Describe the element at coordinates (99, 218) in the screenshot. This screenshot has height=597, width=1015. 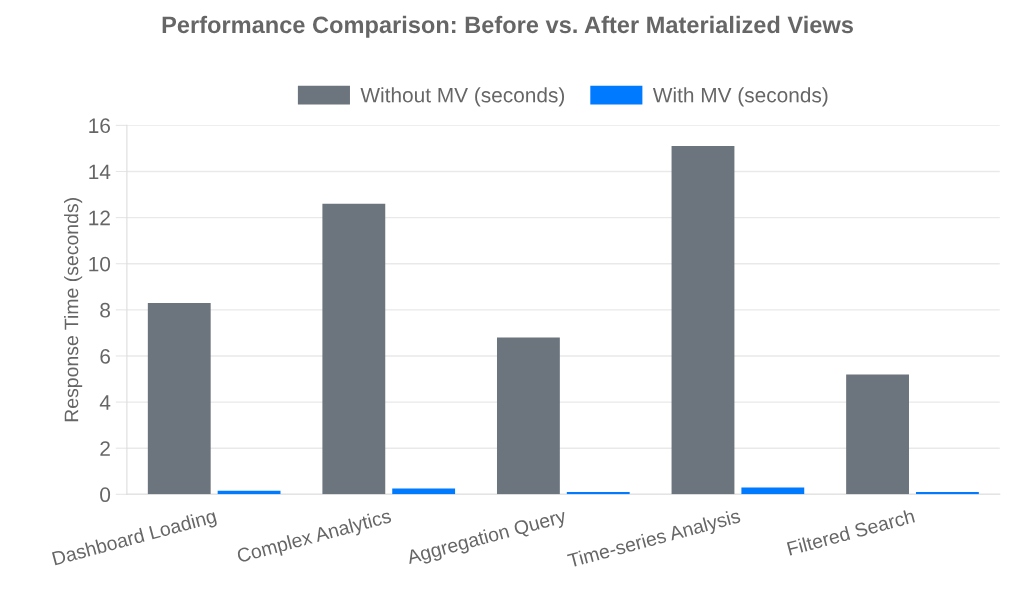
I see `y-tick-label: 12` at that location.